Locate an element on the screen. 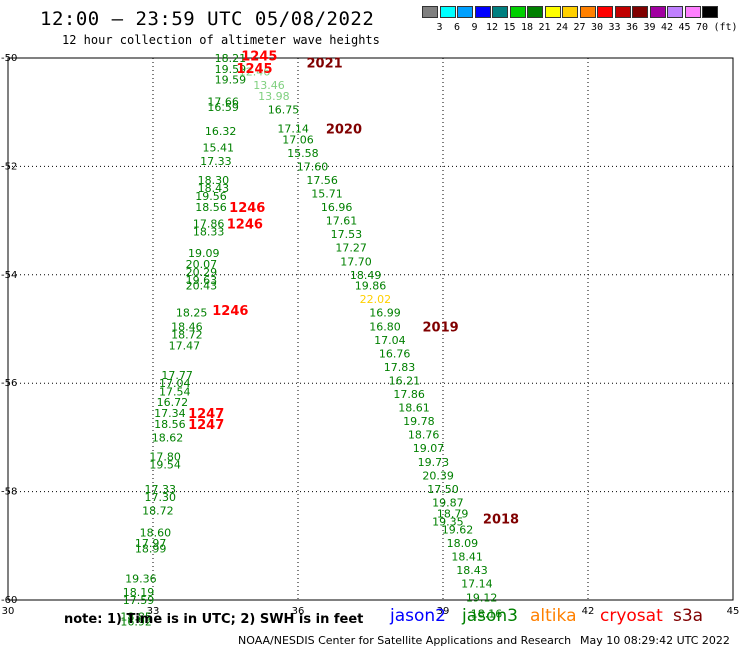 The image size is (740, 650). swh-value-label: 15.41 is located at coordinates (219, 147).